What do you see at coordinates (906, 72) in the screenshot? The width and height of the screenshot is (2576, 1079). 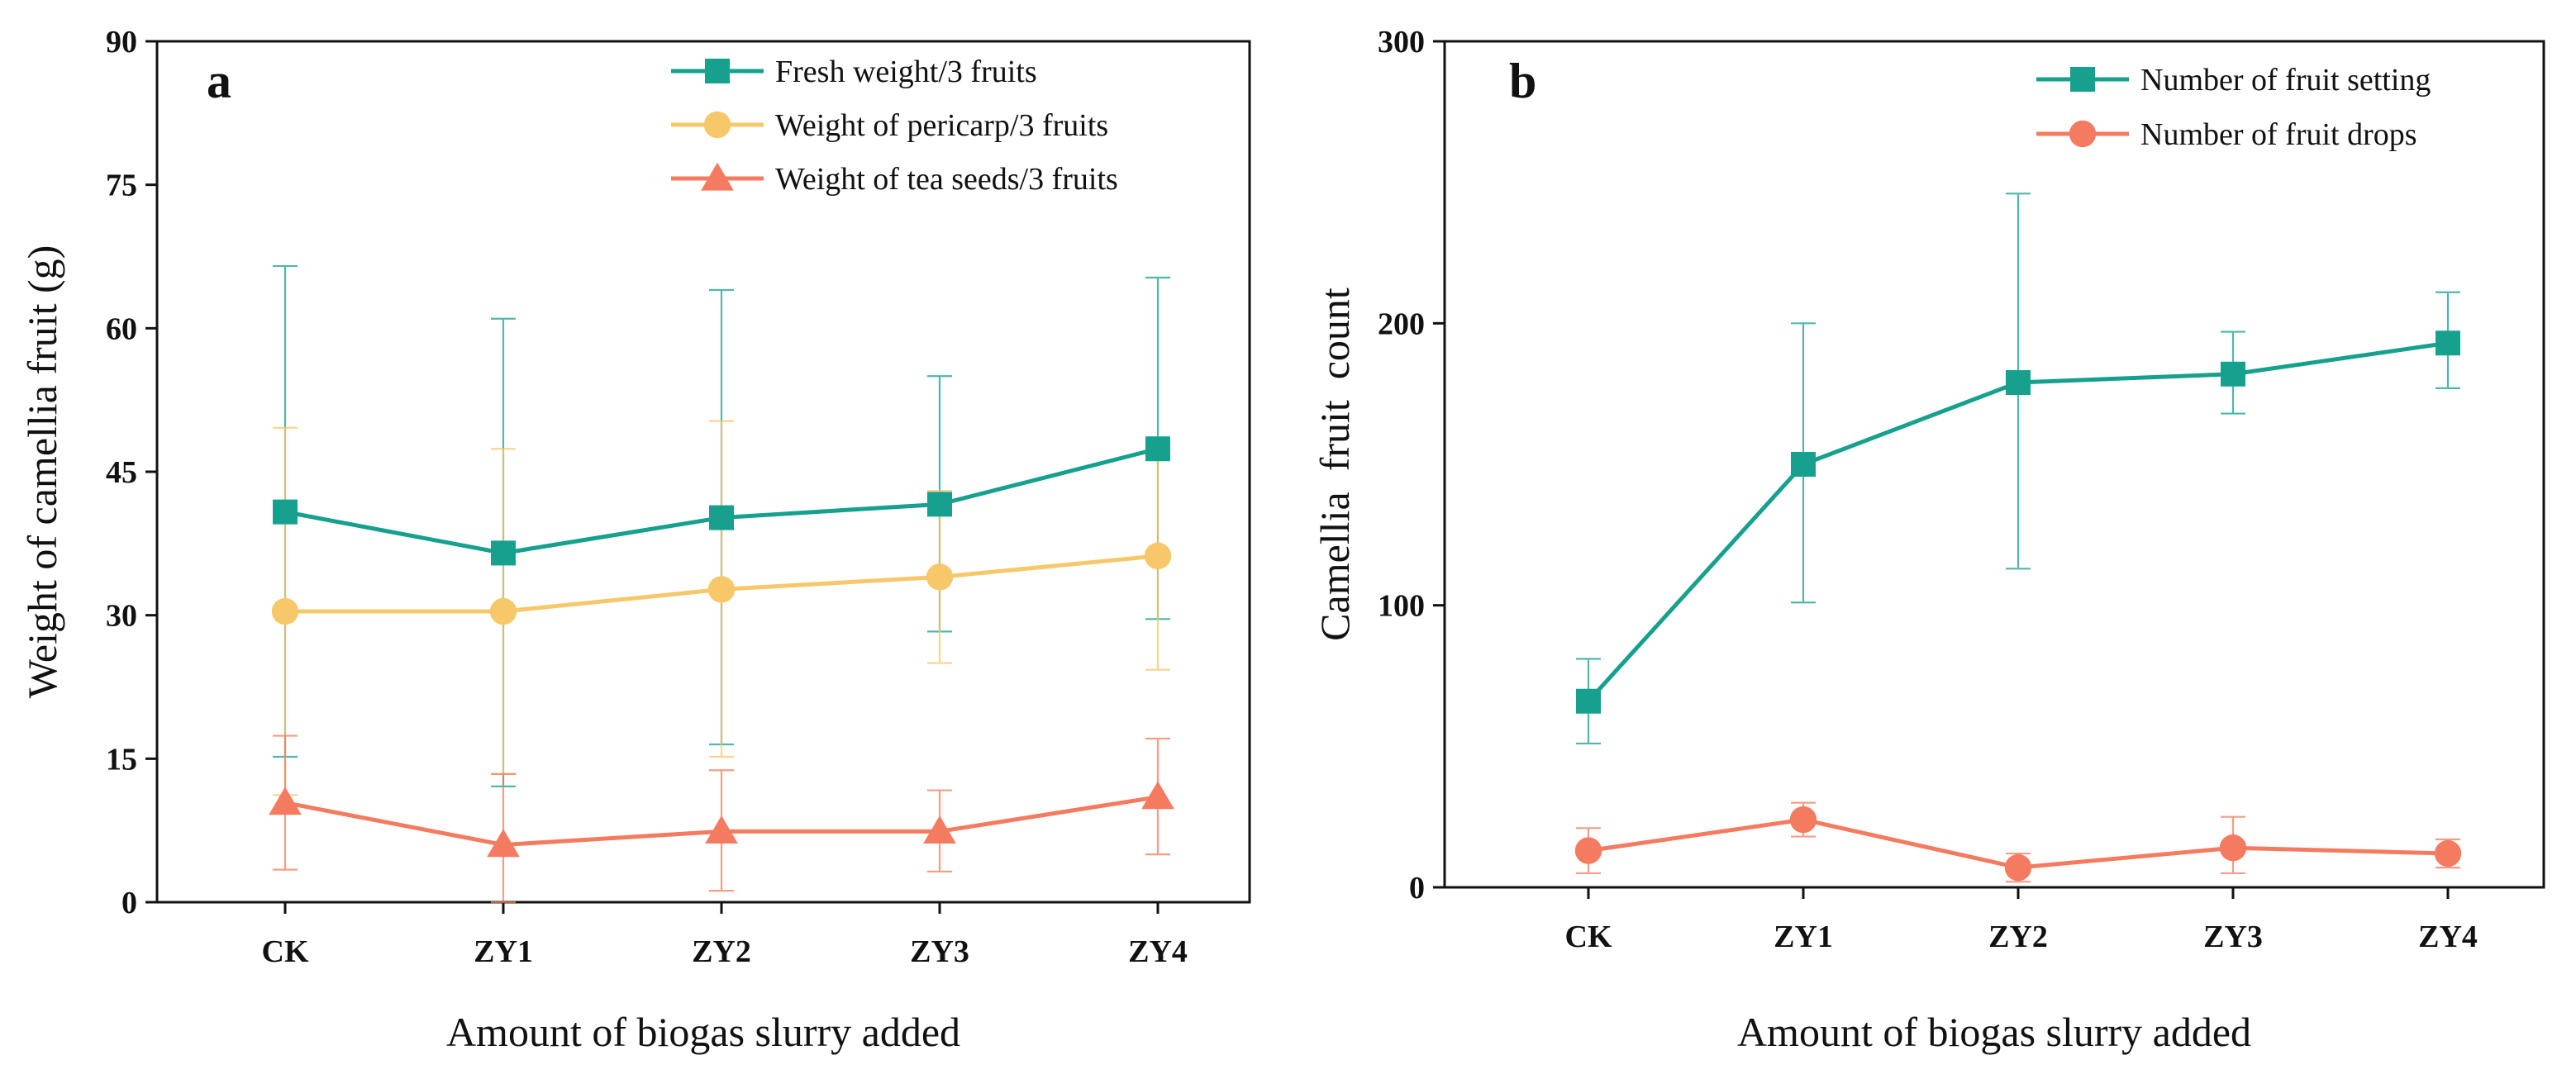 I see `legend-label: Fresh weight/3 fruits` at bounding box center [906, 72].